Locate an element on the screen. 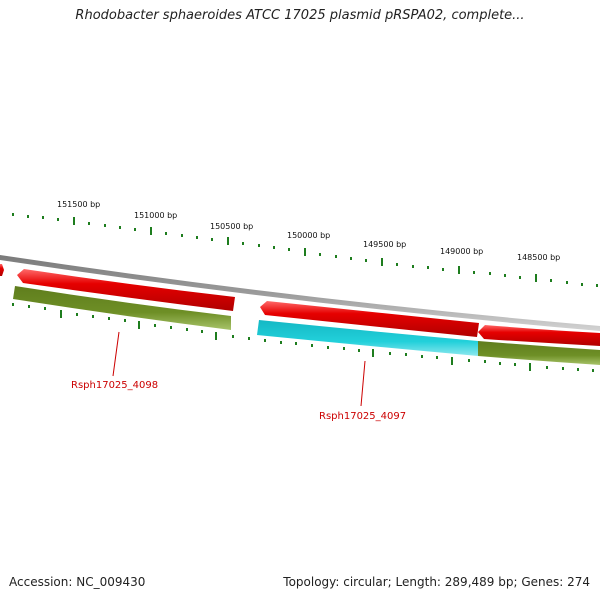  scale-label: 151000 bp is located at coordinates (155, 215).